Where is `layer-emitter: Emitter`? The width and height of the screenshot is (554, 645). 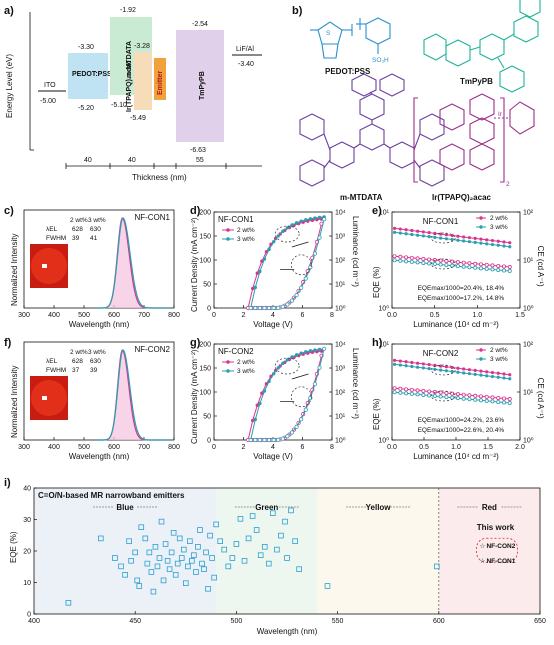 layer-emitter: Emitter is located at coordinates (160, 79).